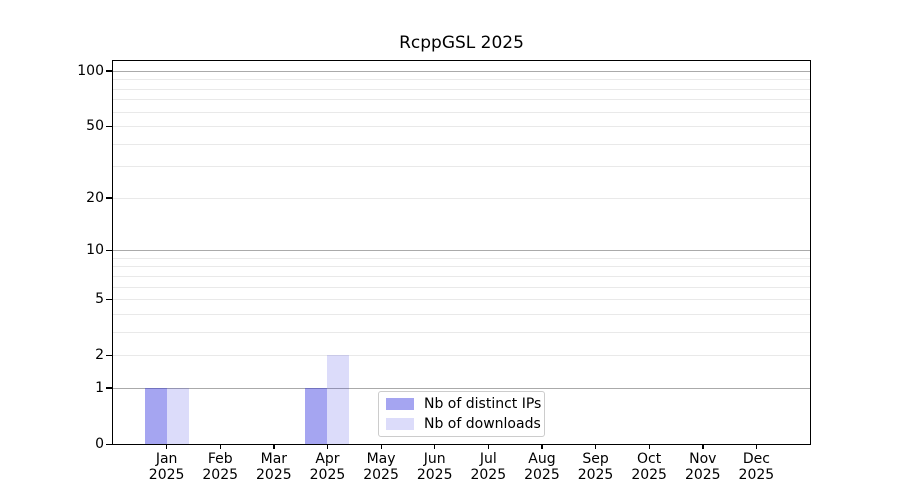  Describe the element at coordinates (483, 404) in the screenshot. I see `legend-label-distinct-ips: Nb of distinct IPs` at that location.